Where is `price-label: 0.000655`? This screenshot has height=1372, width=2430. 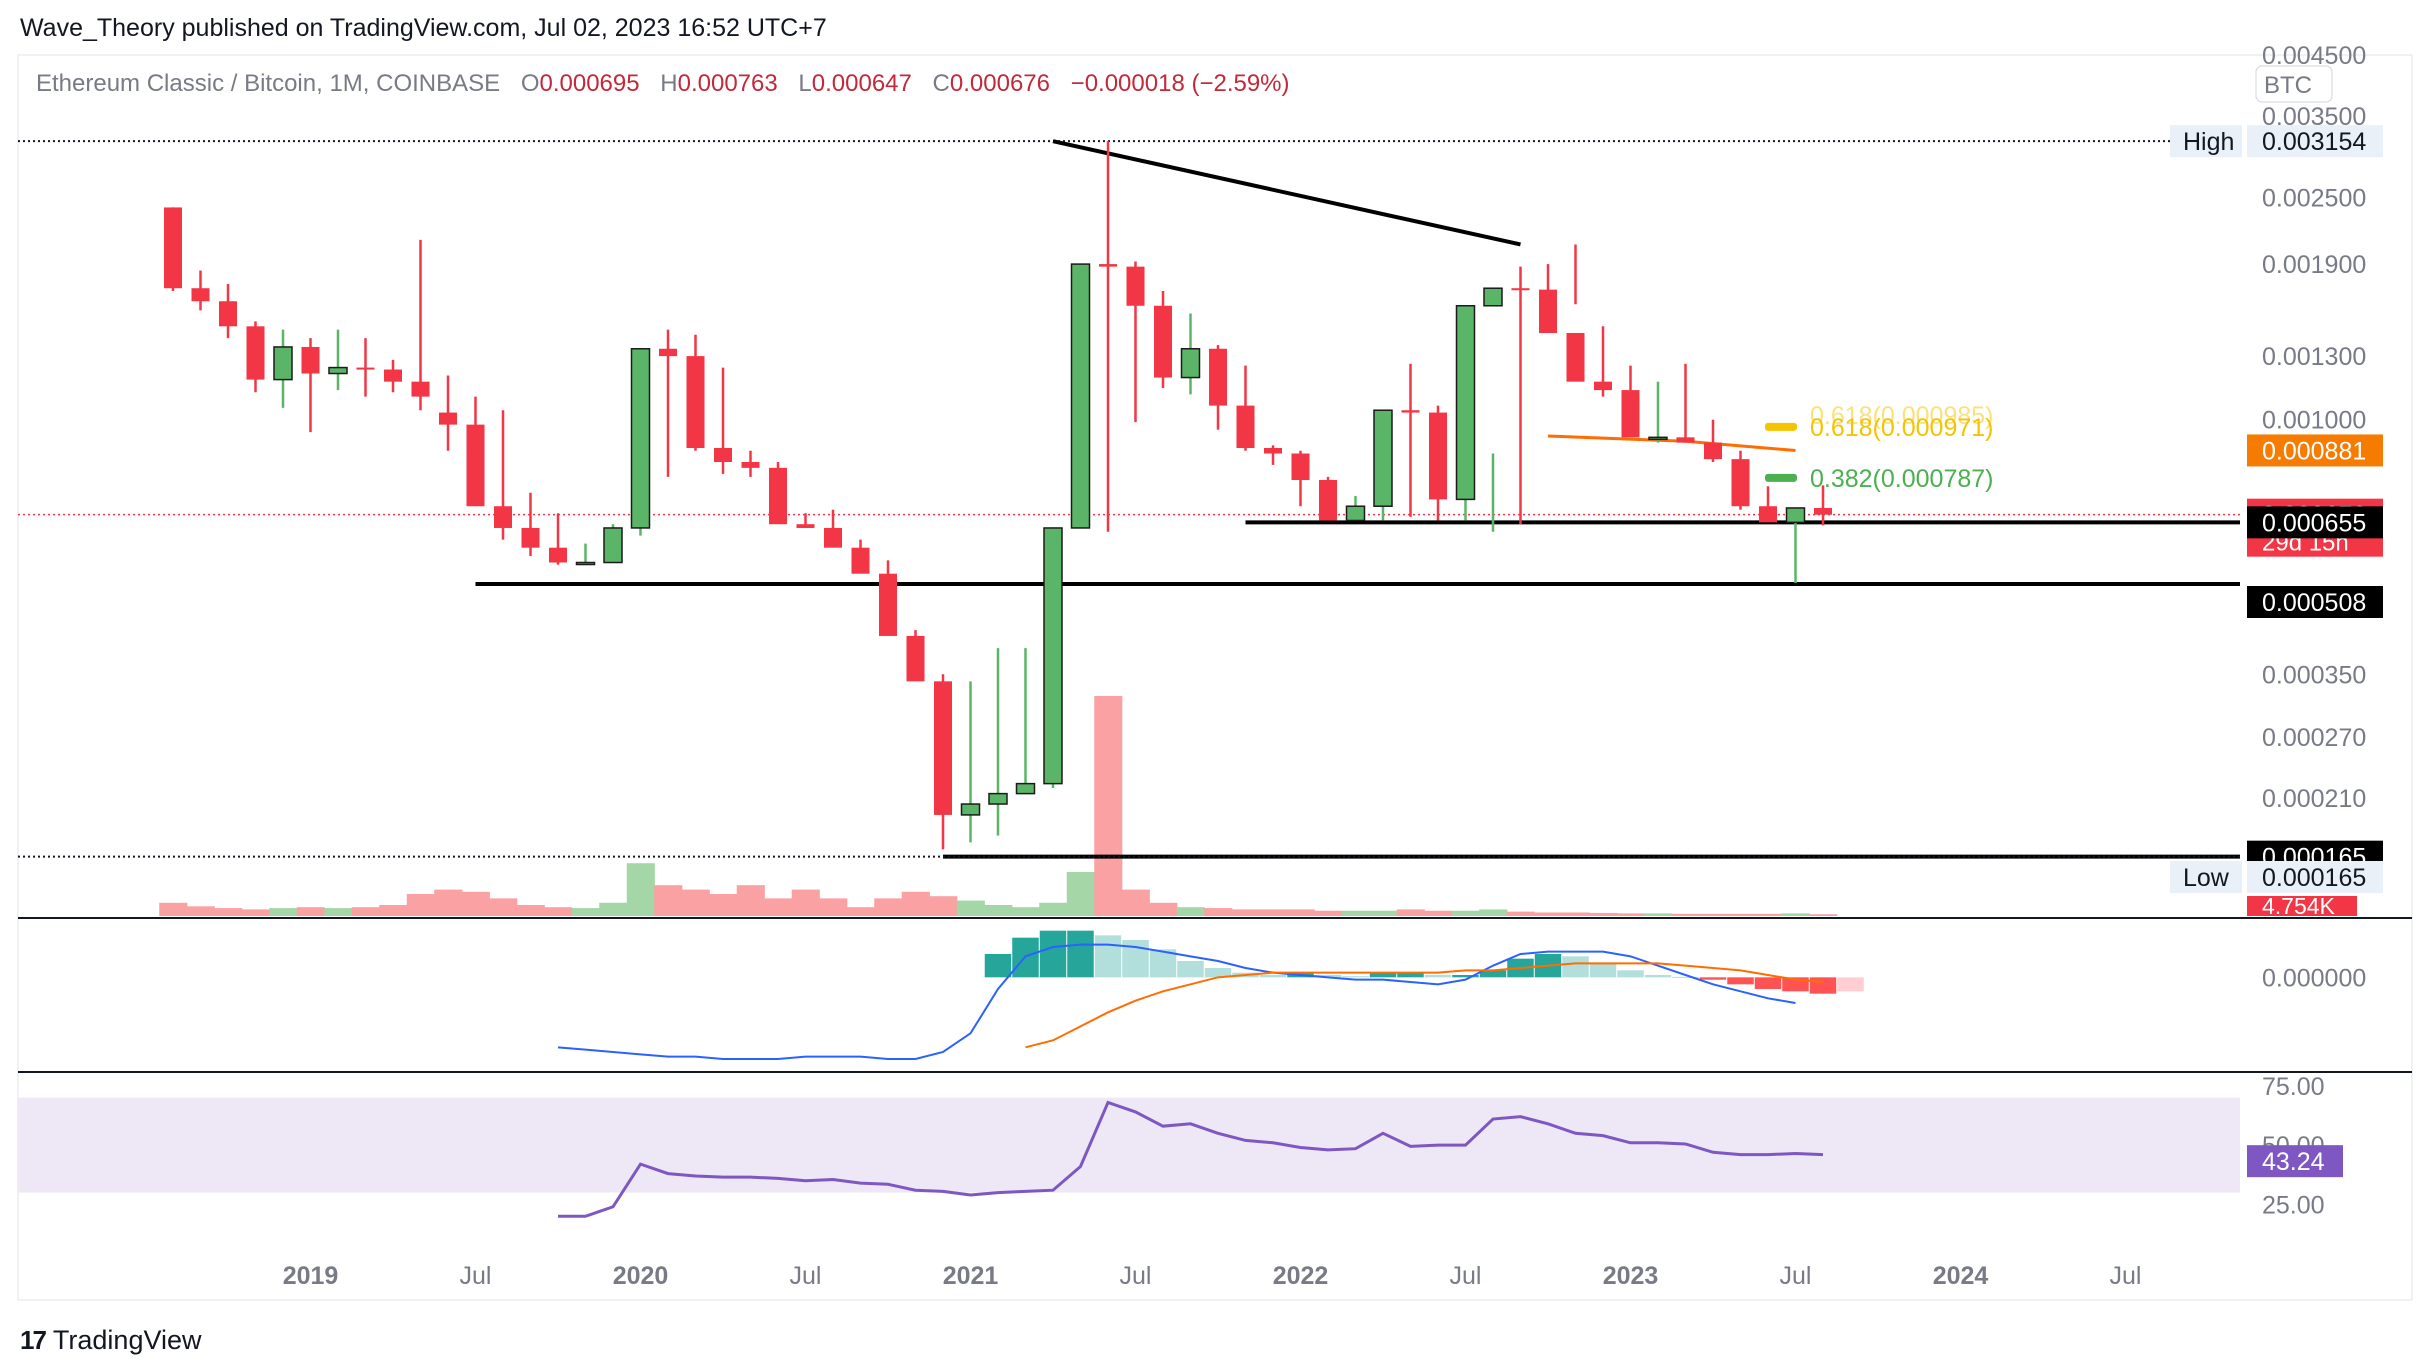
price-label: 0.000655 is located at coordinates (2314, 523).